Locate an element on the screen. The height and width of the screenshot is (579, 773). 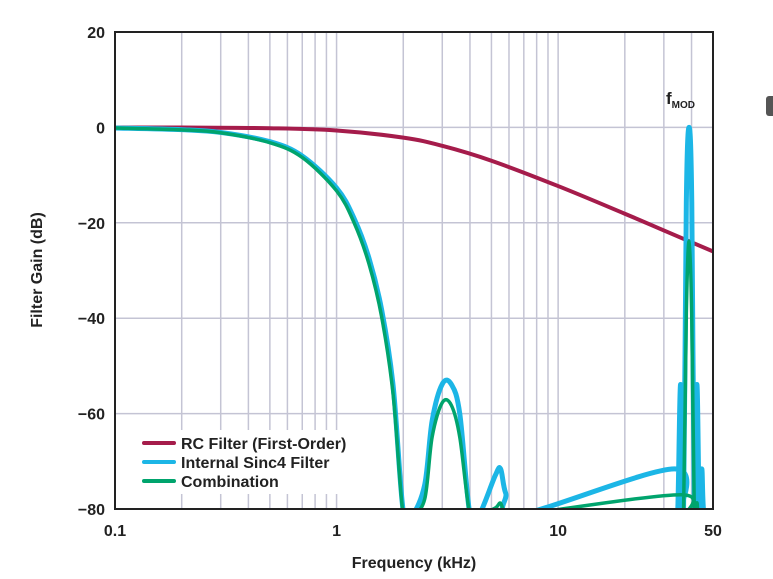
legend-background is located at coordinates (260, 462).